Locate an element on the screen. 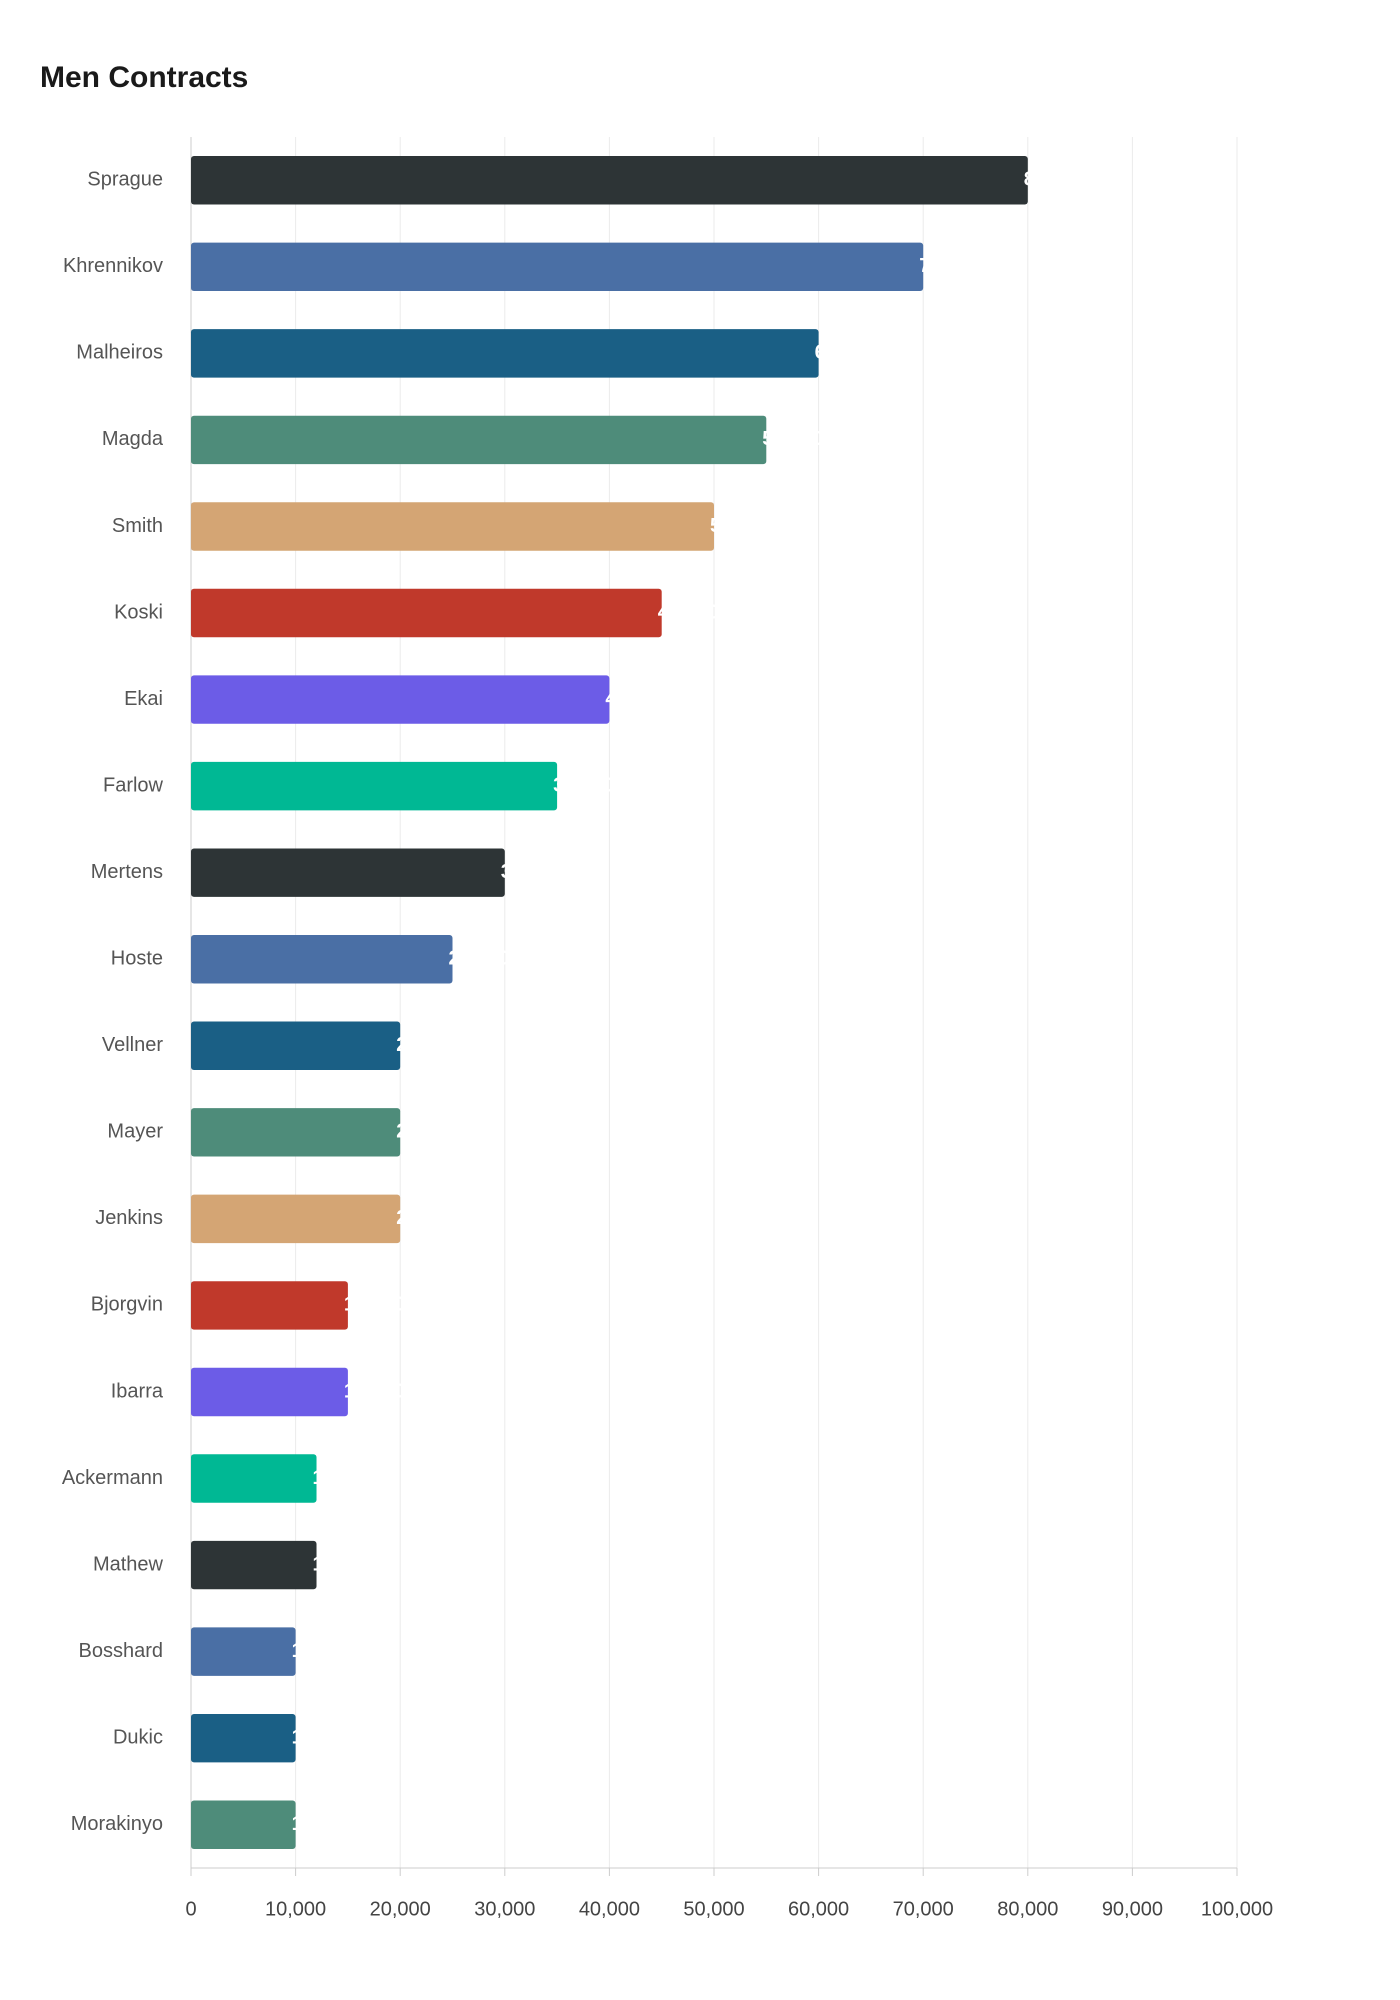  y-tick-label: Vellner is located at coordinates (132, 1045).